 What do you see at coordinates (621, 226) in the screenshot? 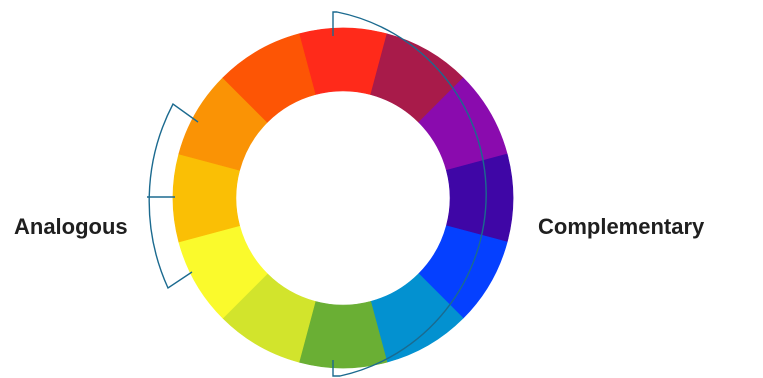
I see `complementary-label: Complementary` at bounding box center [621, 226].